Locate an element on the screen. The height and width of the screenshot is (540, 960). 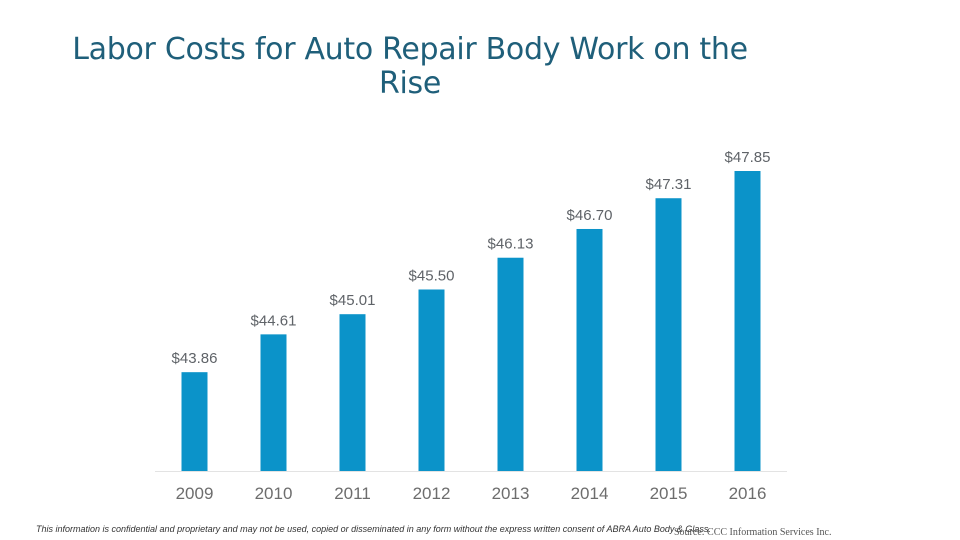
bar-2014 is located at coordinates (589, 349).